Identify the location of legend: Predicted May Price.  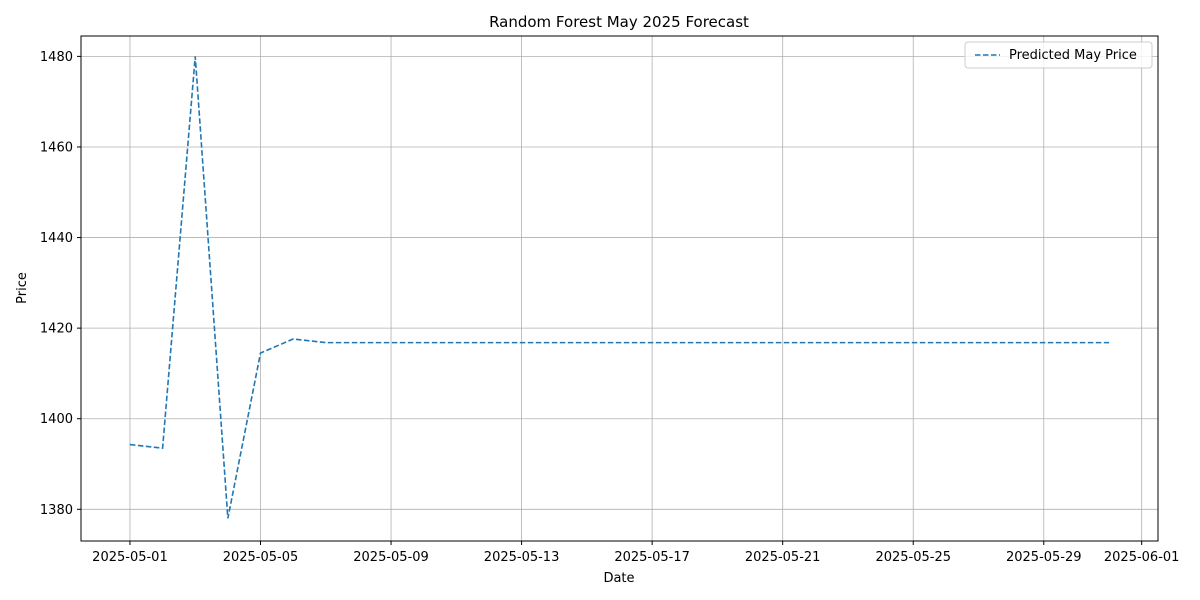
(1058, 55).